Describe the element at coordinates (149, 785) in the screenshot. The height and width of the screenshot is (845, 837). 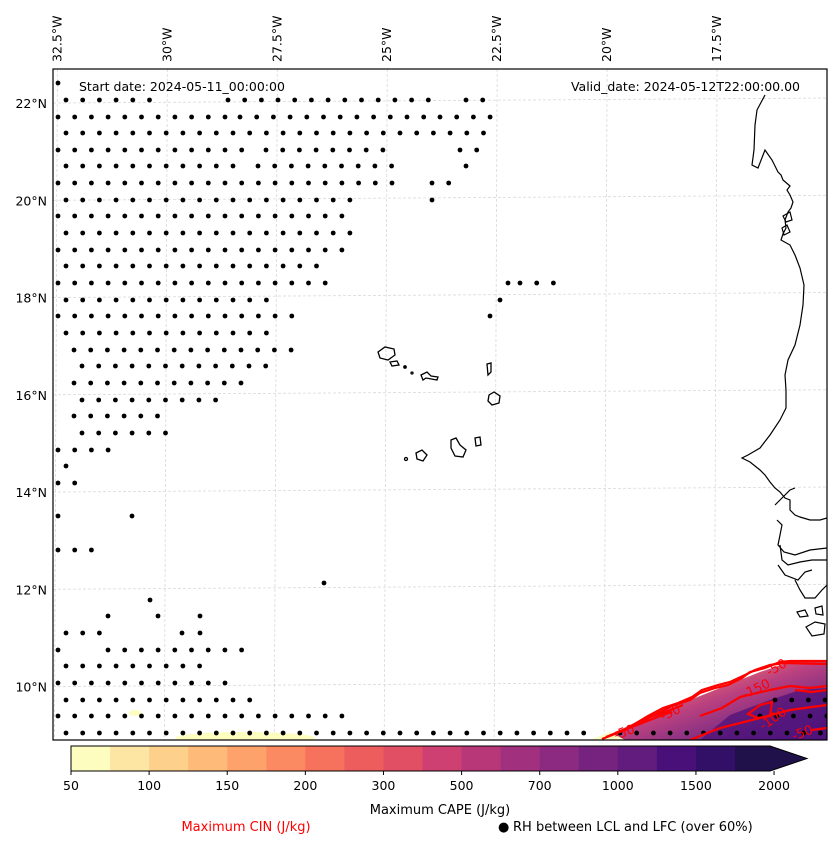
I see `colorbar-tick-label: 100` at that location.